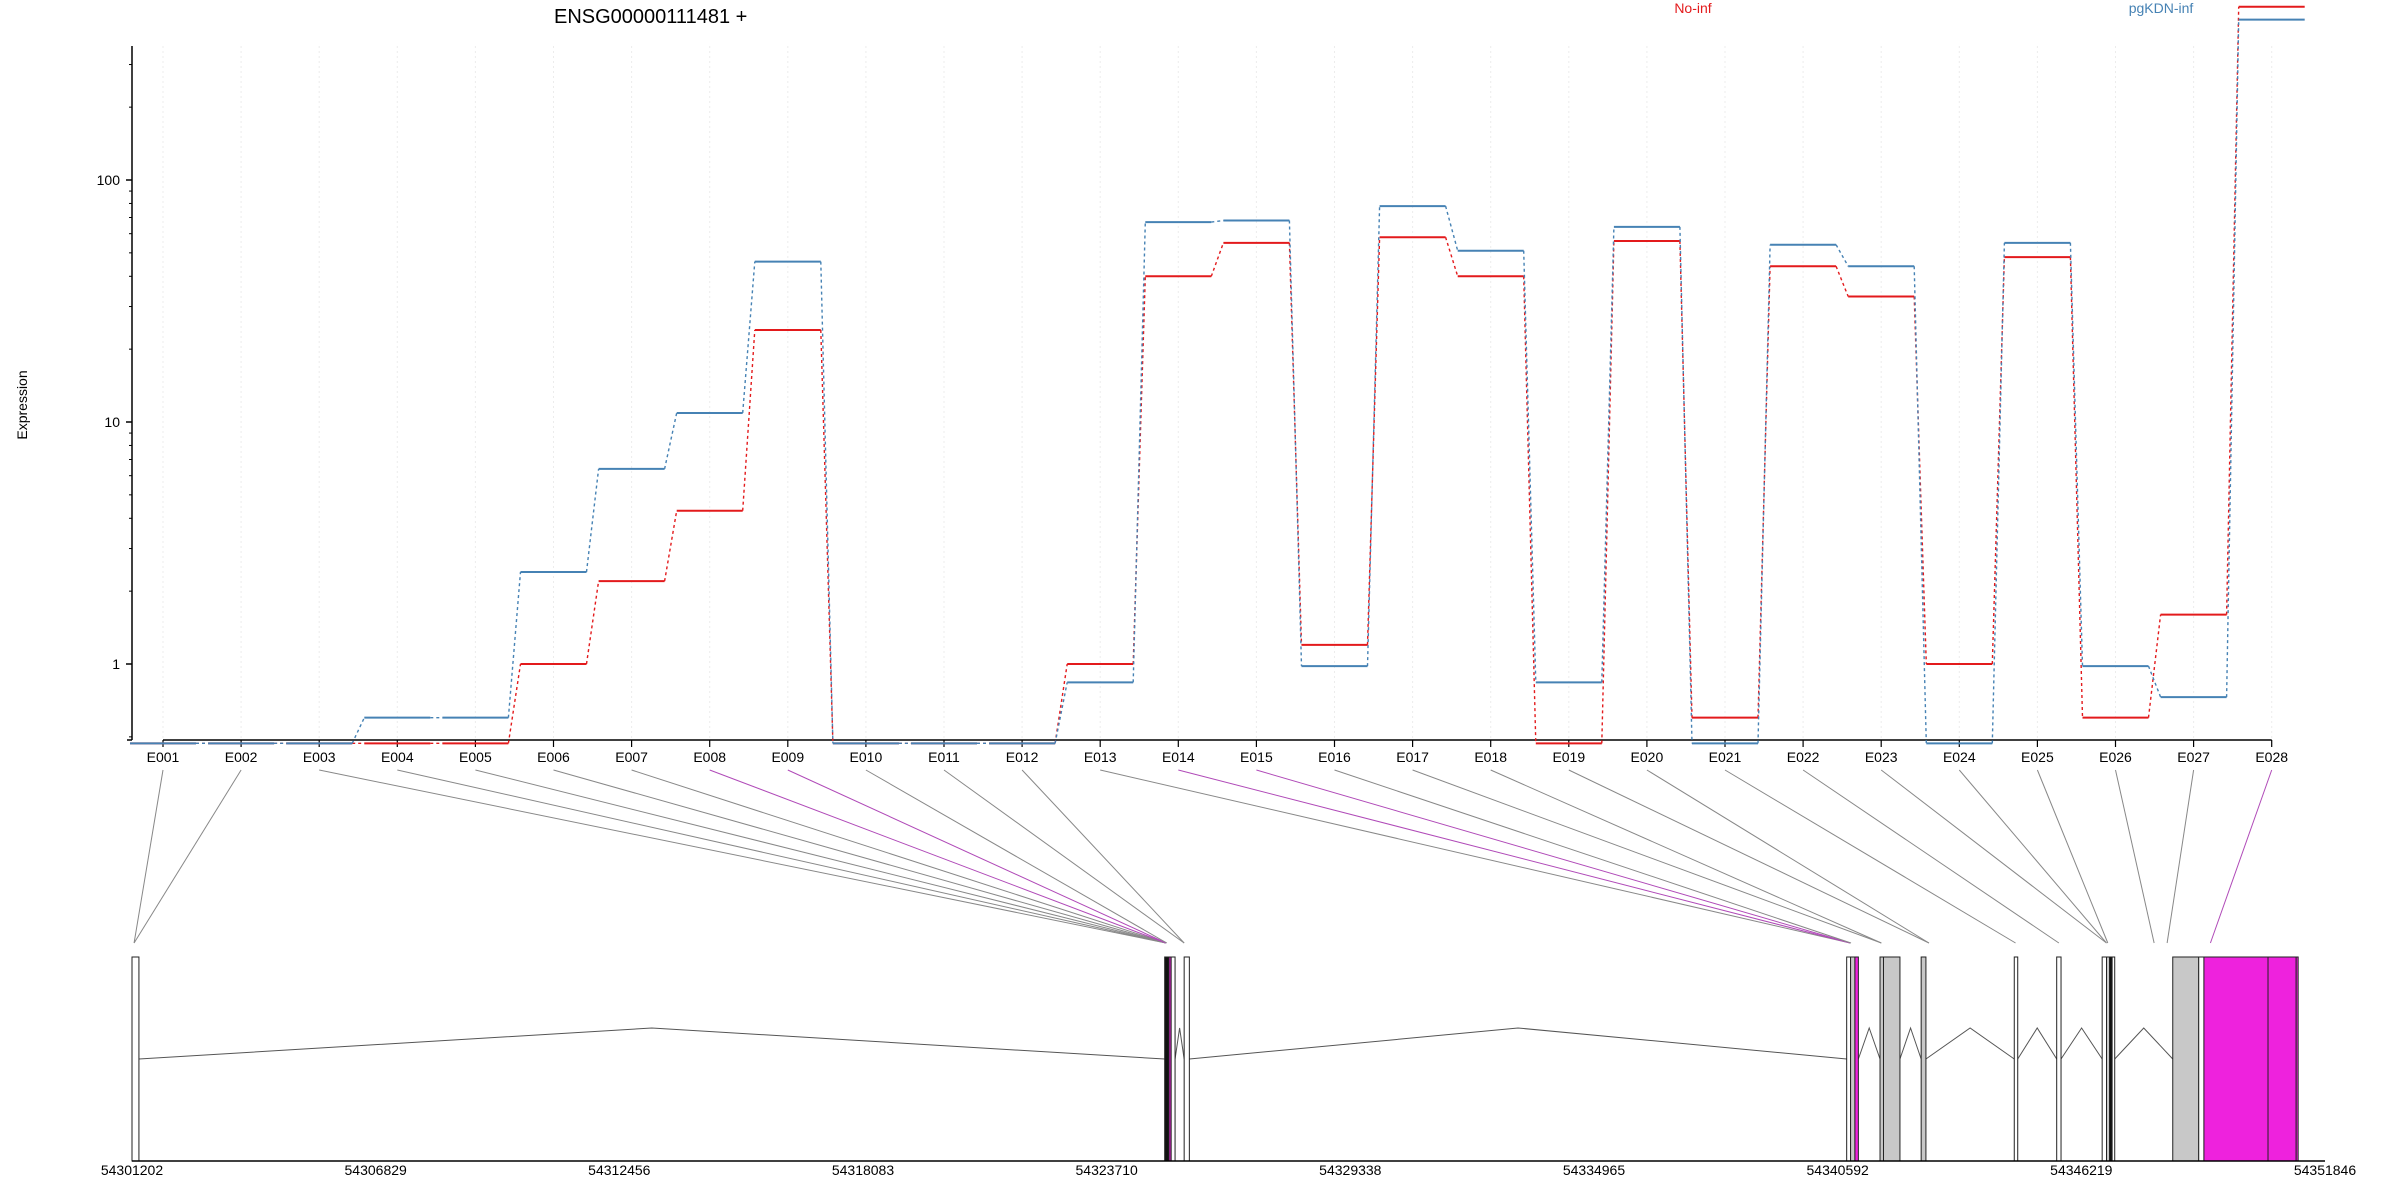 This screenshot has width=2400, height=1200. What do you see at coordinates (1100, 757) in the screenshot?
I see `x-tick-label-E013: E013` at bounding box center [1100, 757].